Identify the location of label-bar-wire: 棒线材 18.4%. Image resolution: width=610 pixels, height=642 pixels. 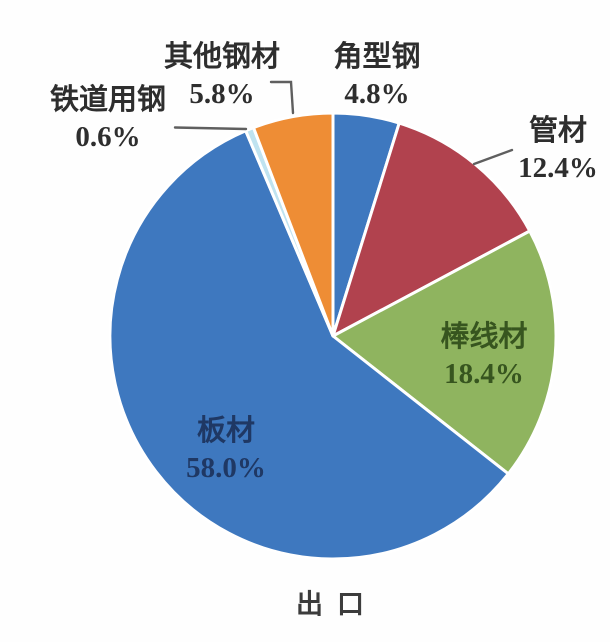
(483, 356).